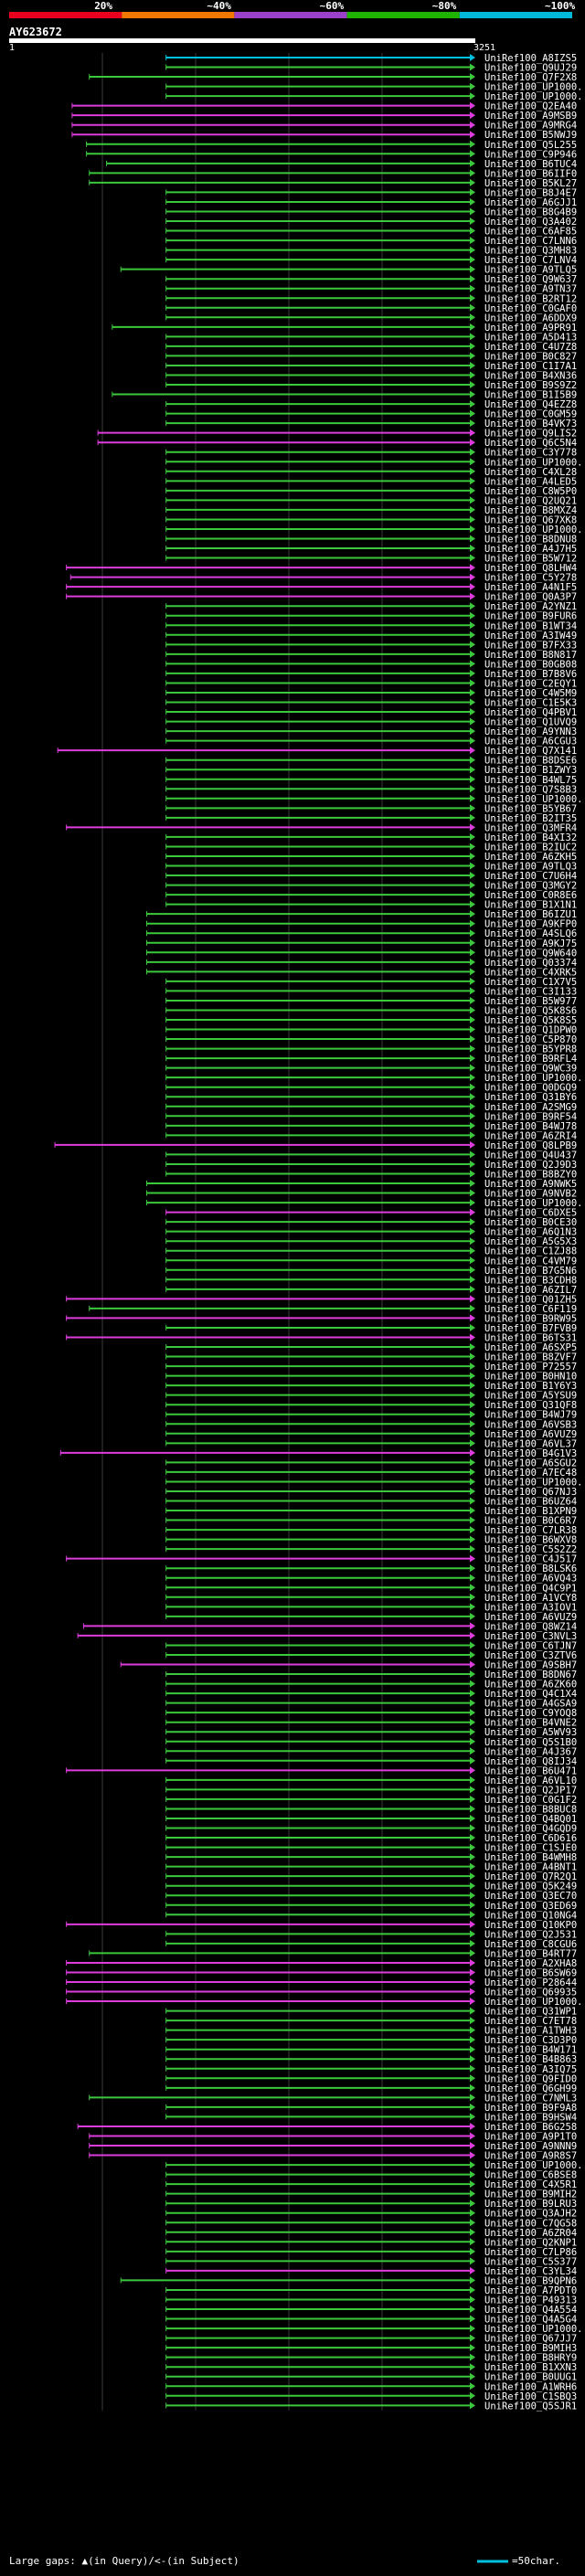 This screenshot has width=585, height=2576. What do you see at coordinates (531, 1934) in the screenshot?
I see `hit-label: UniRef100_Q2J531` at bounding box center [531, 1934].